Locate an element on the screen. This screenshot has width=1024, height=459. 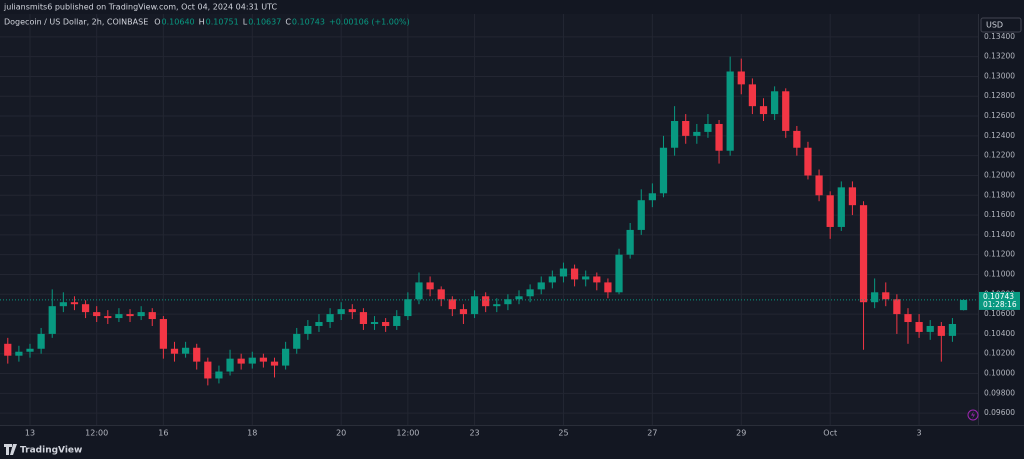
ohlc-label: O is located at coordinates (157, 22).